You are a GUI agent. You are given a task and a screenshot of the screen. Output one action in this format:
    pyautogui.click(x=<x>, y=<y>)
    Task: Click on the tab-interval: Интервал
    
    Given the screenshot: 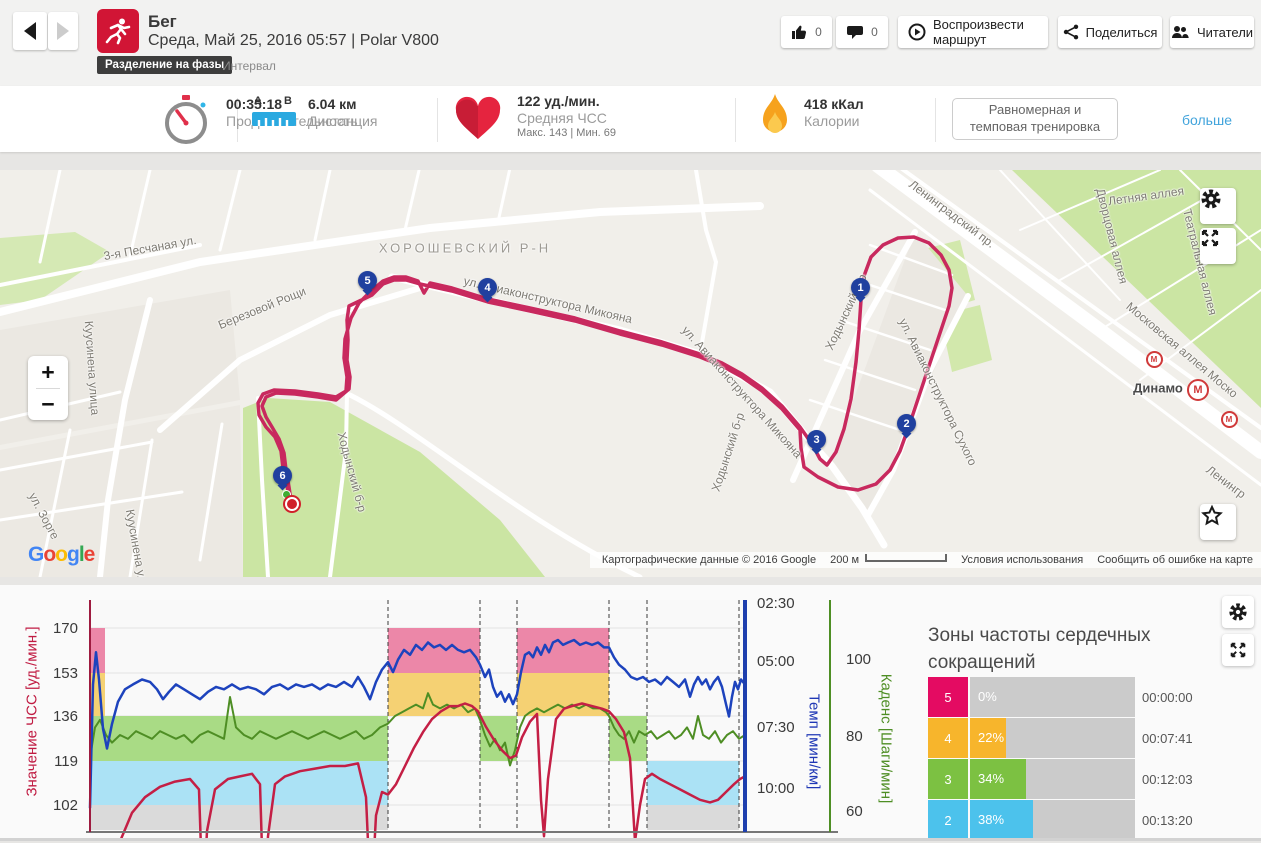 What is the action you would take?
    pyautogui.click(x=249, y=66)
    